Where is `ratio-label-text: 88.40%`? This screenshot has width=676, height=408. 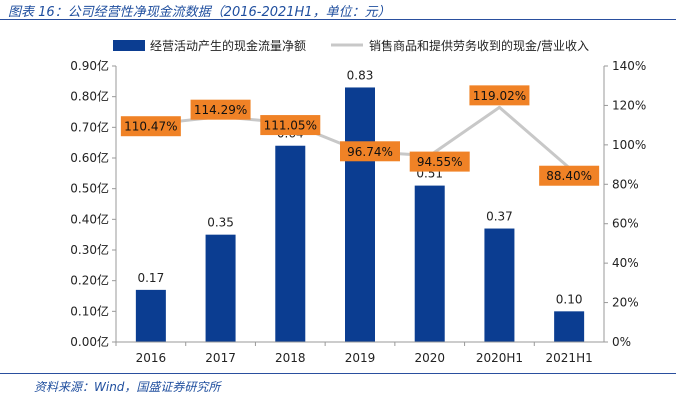
ratio-label-text: 88.40% is located at coordinates (569, 176).